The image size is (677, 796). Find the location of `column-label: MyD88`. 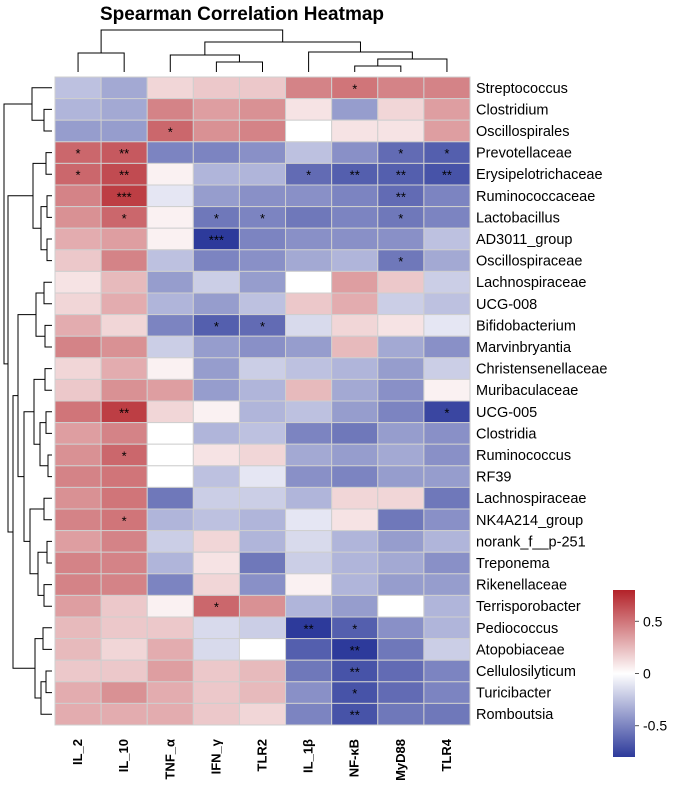

column-label: MyD88 is located at coordinates (400, 760).